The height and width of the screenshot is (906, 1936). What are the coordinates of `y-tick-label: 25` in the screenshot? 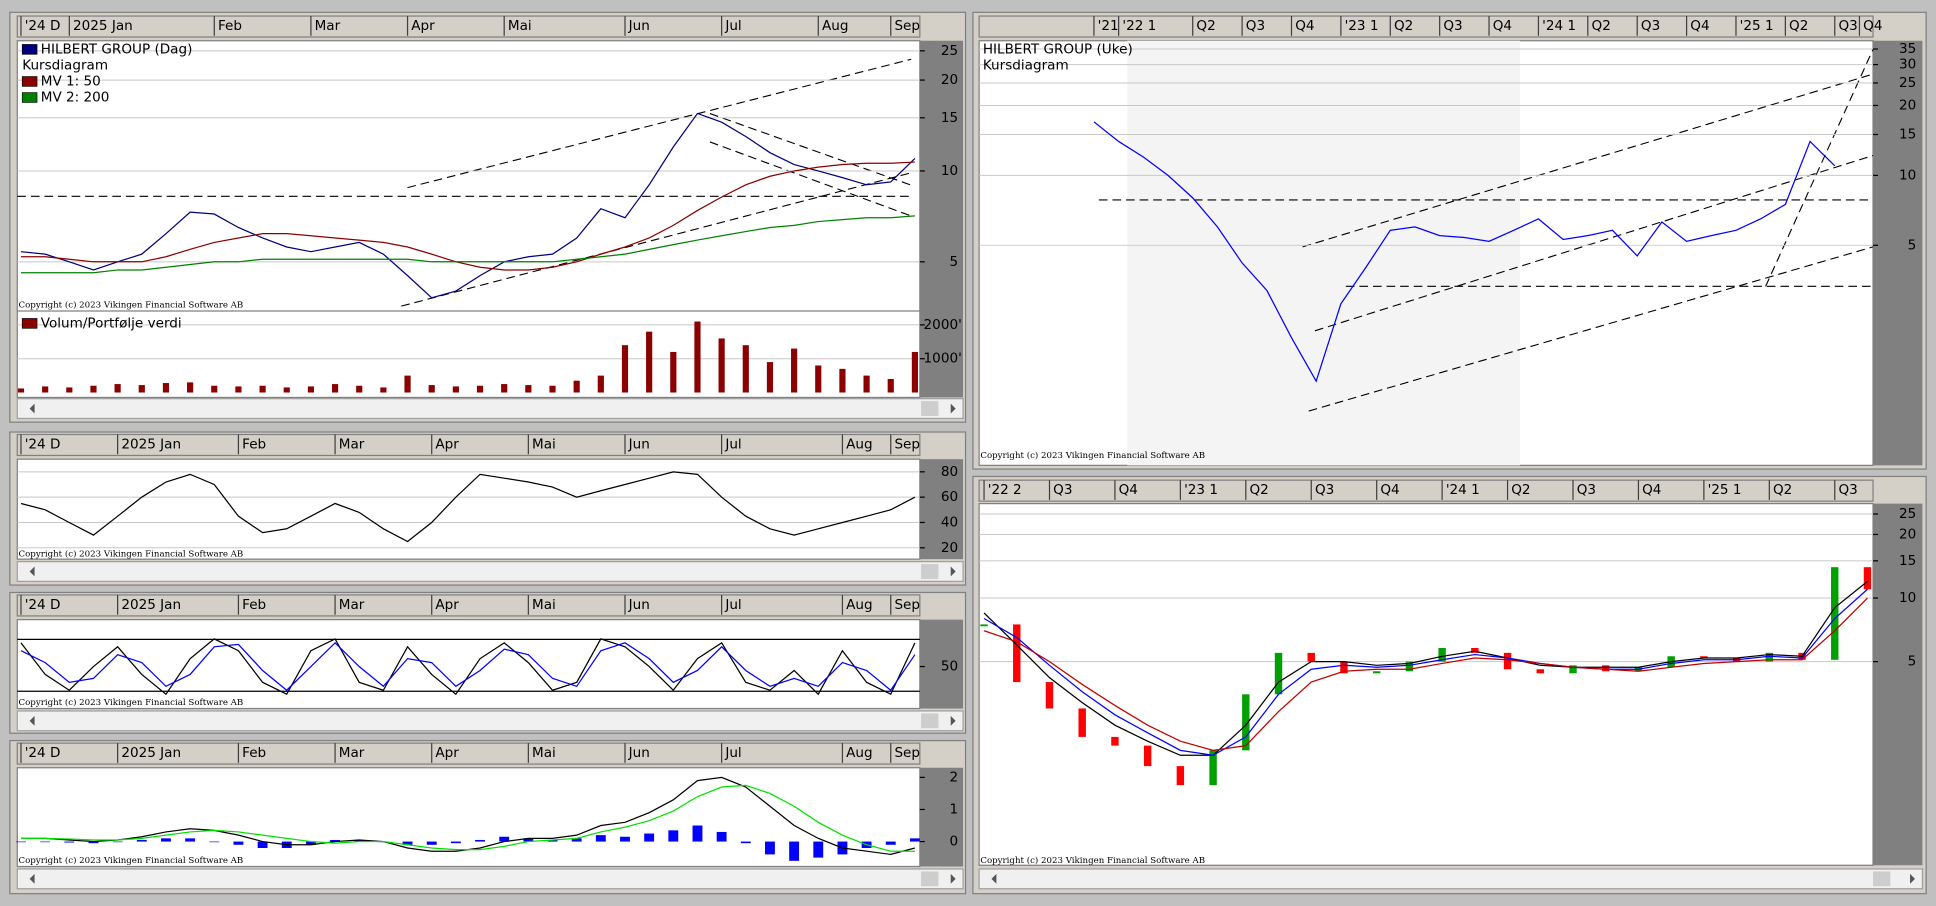 It's located at (1907, 83).